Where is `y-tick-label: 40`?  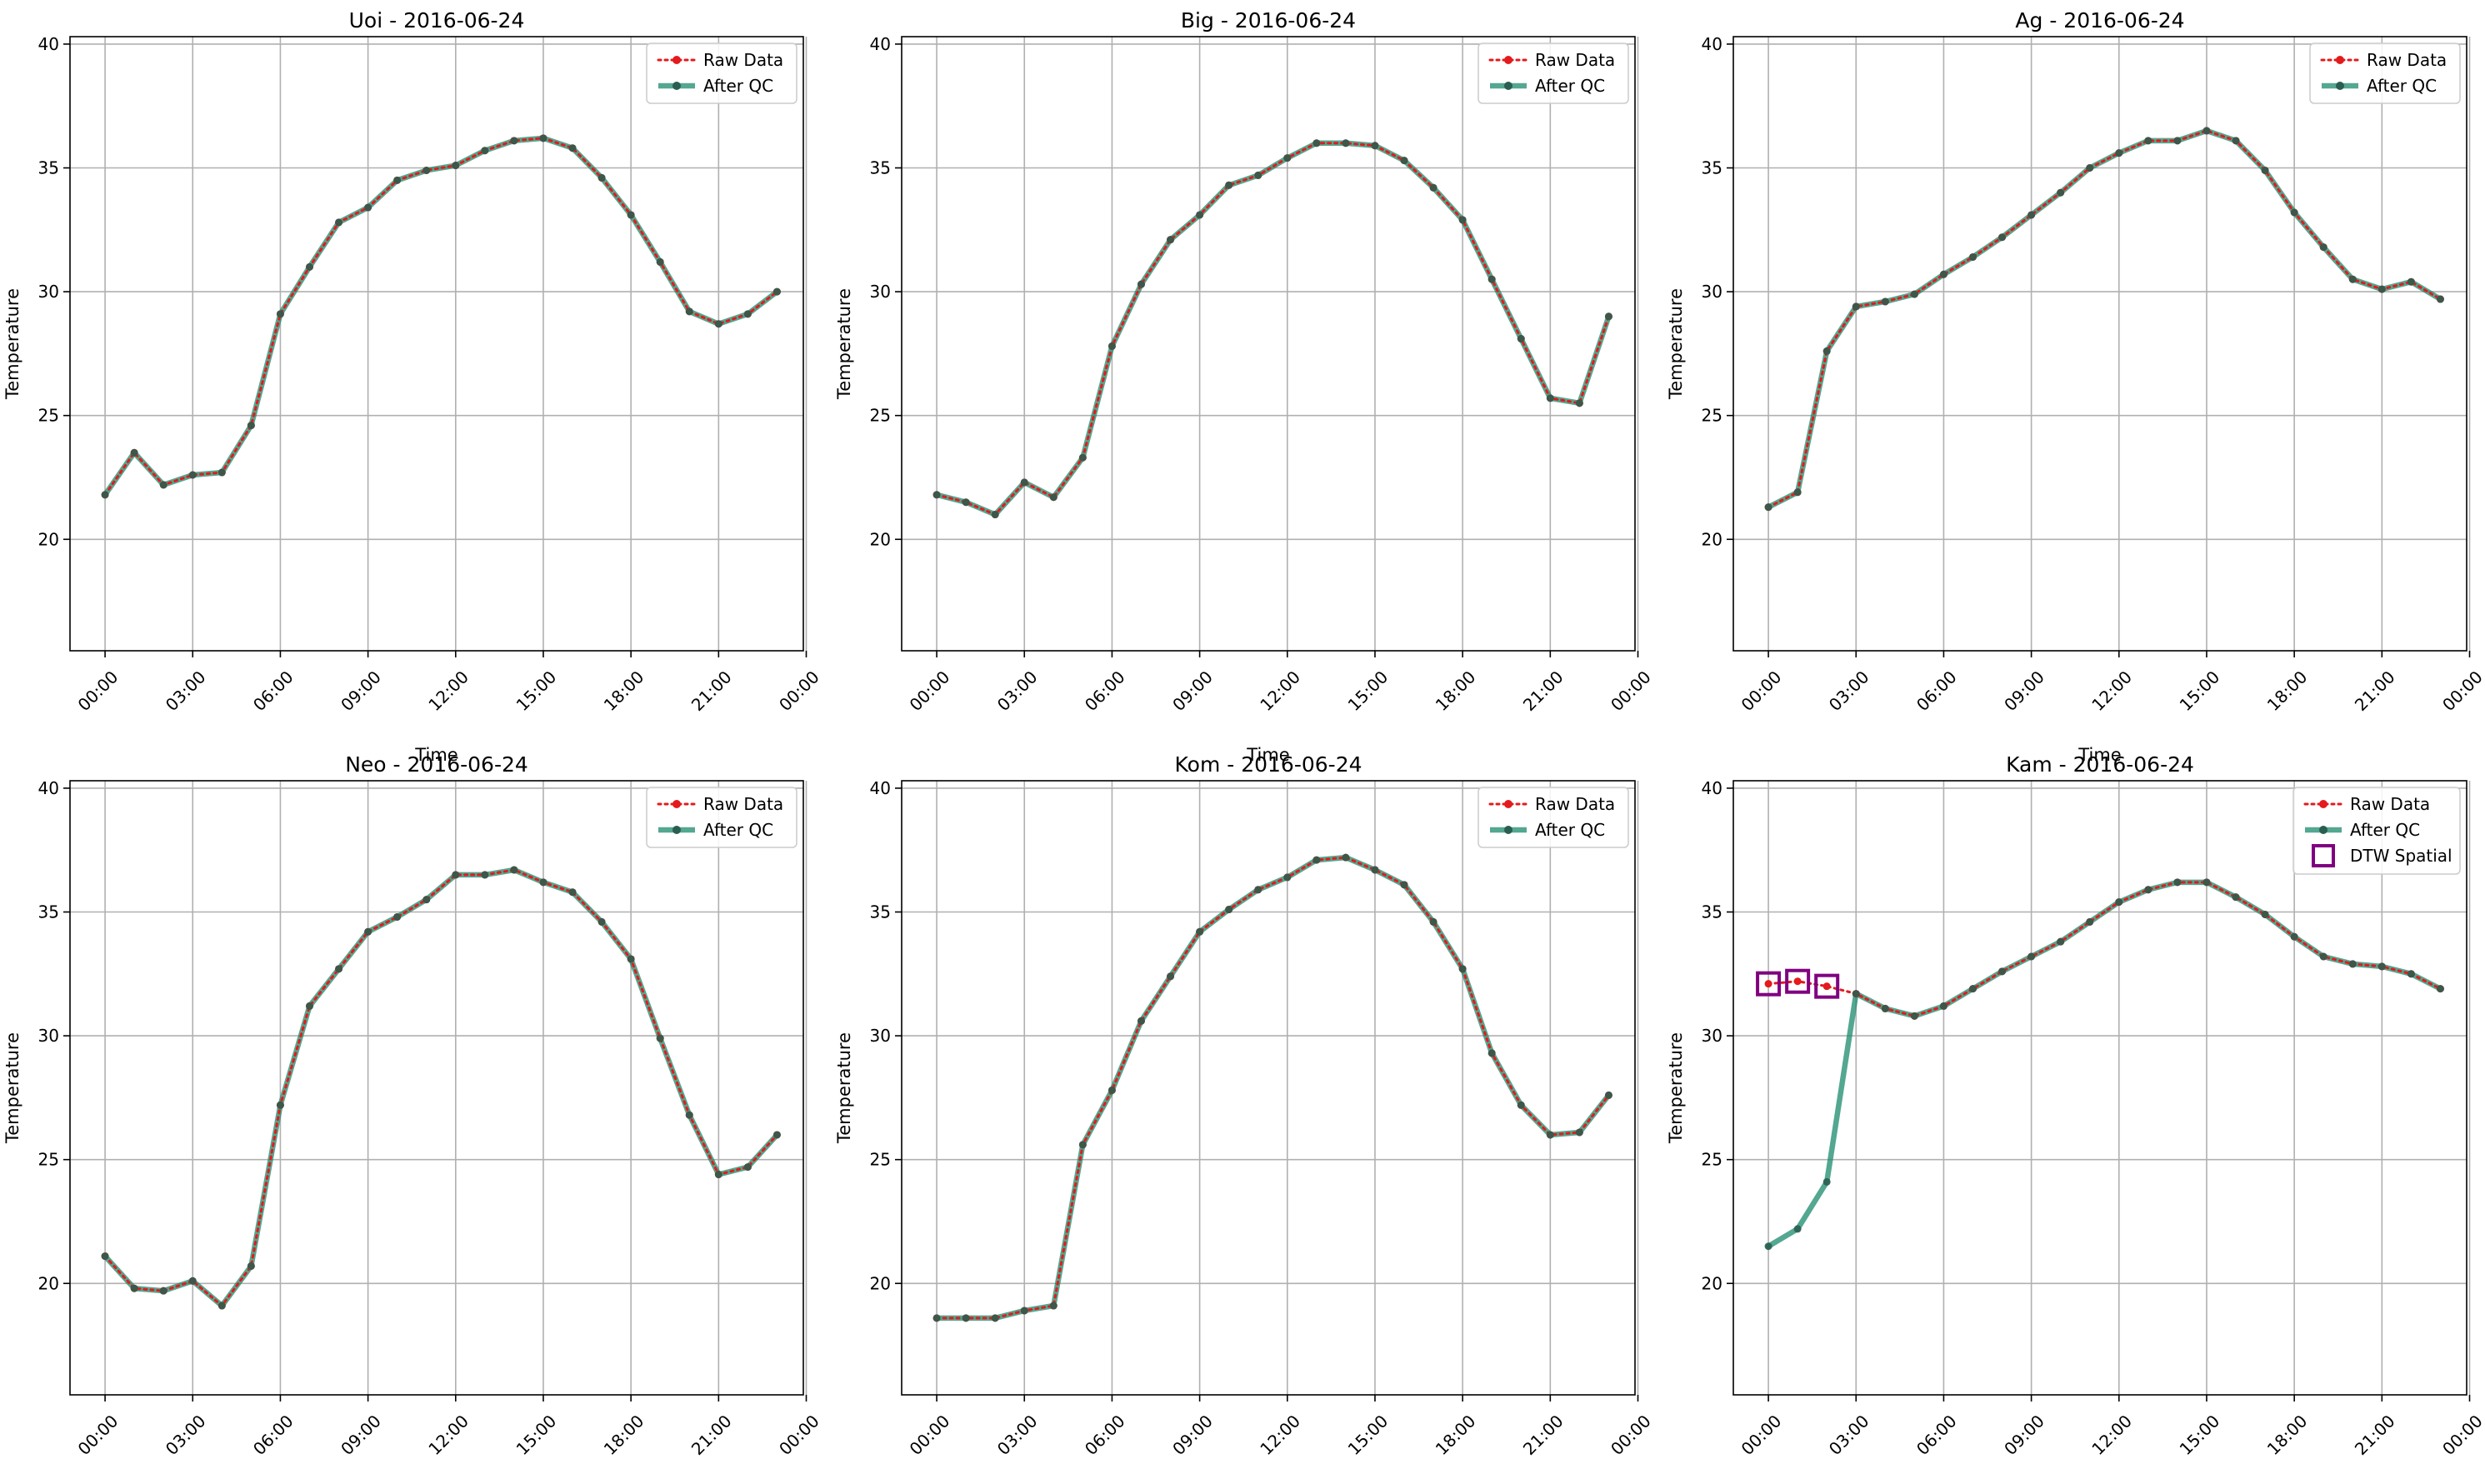 y-tick-label: 40 is located at coordinates (48, 44).